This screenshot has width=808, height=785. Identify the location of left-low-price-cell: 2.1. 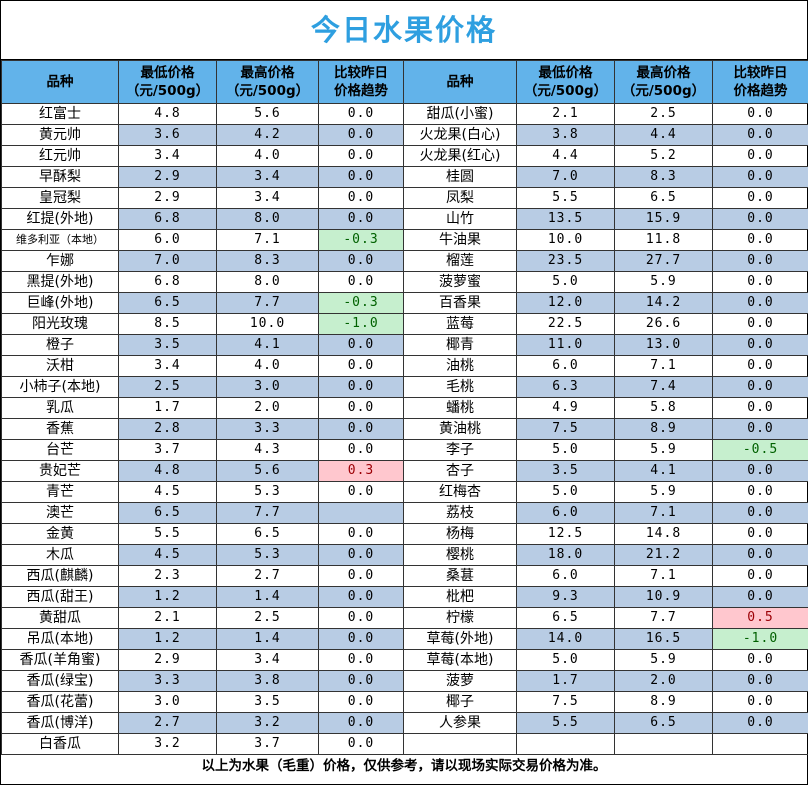
(167, 618).